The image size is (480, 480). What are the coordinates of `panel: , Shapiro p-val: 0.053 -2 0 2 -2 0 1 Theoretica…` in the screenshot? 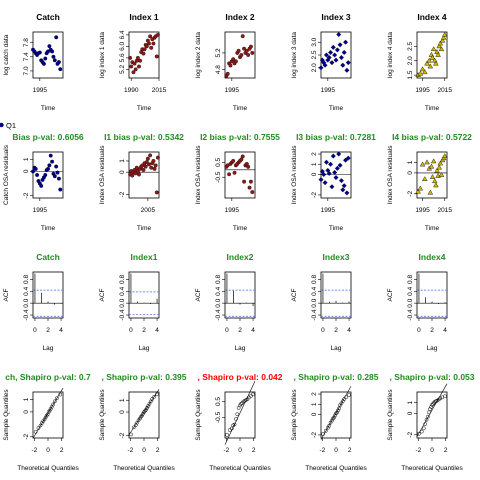 It's located at (431, 422).